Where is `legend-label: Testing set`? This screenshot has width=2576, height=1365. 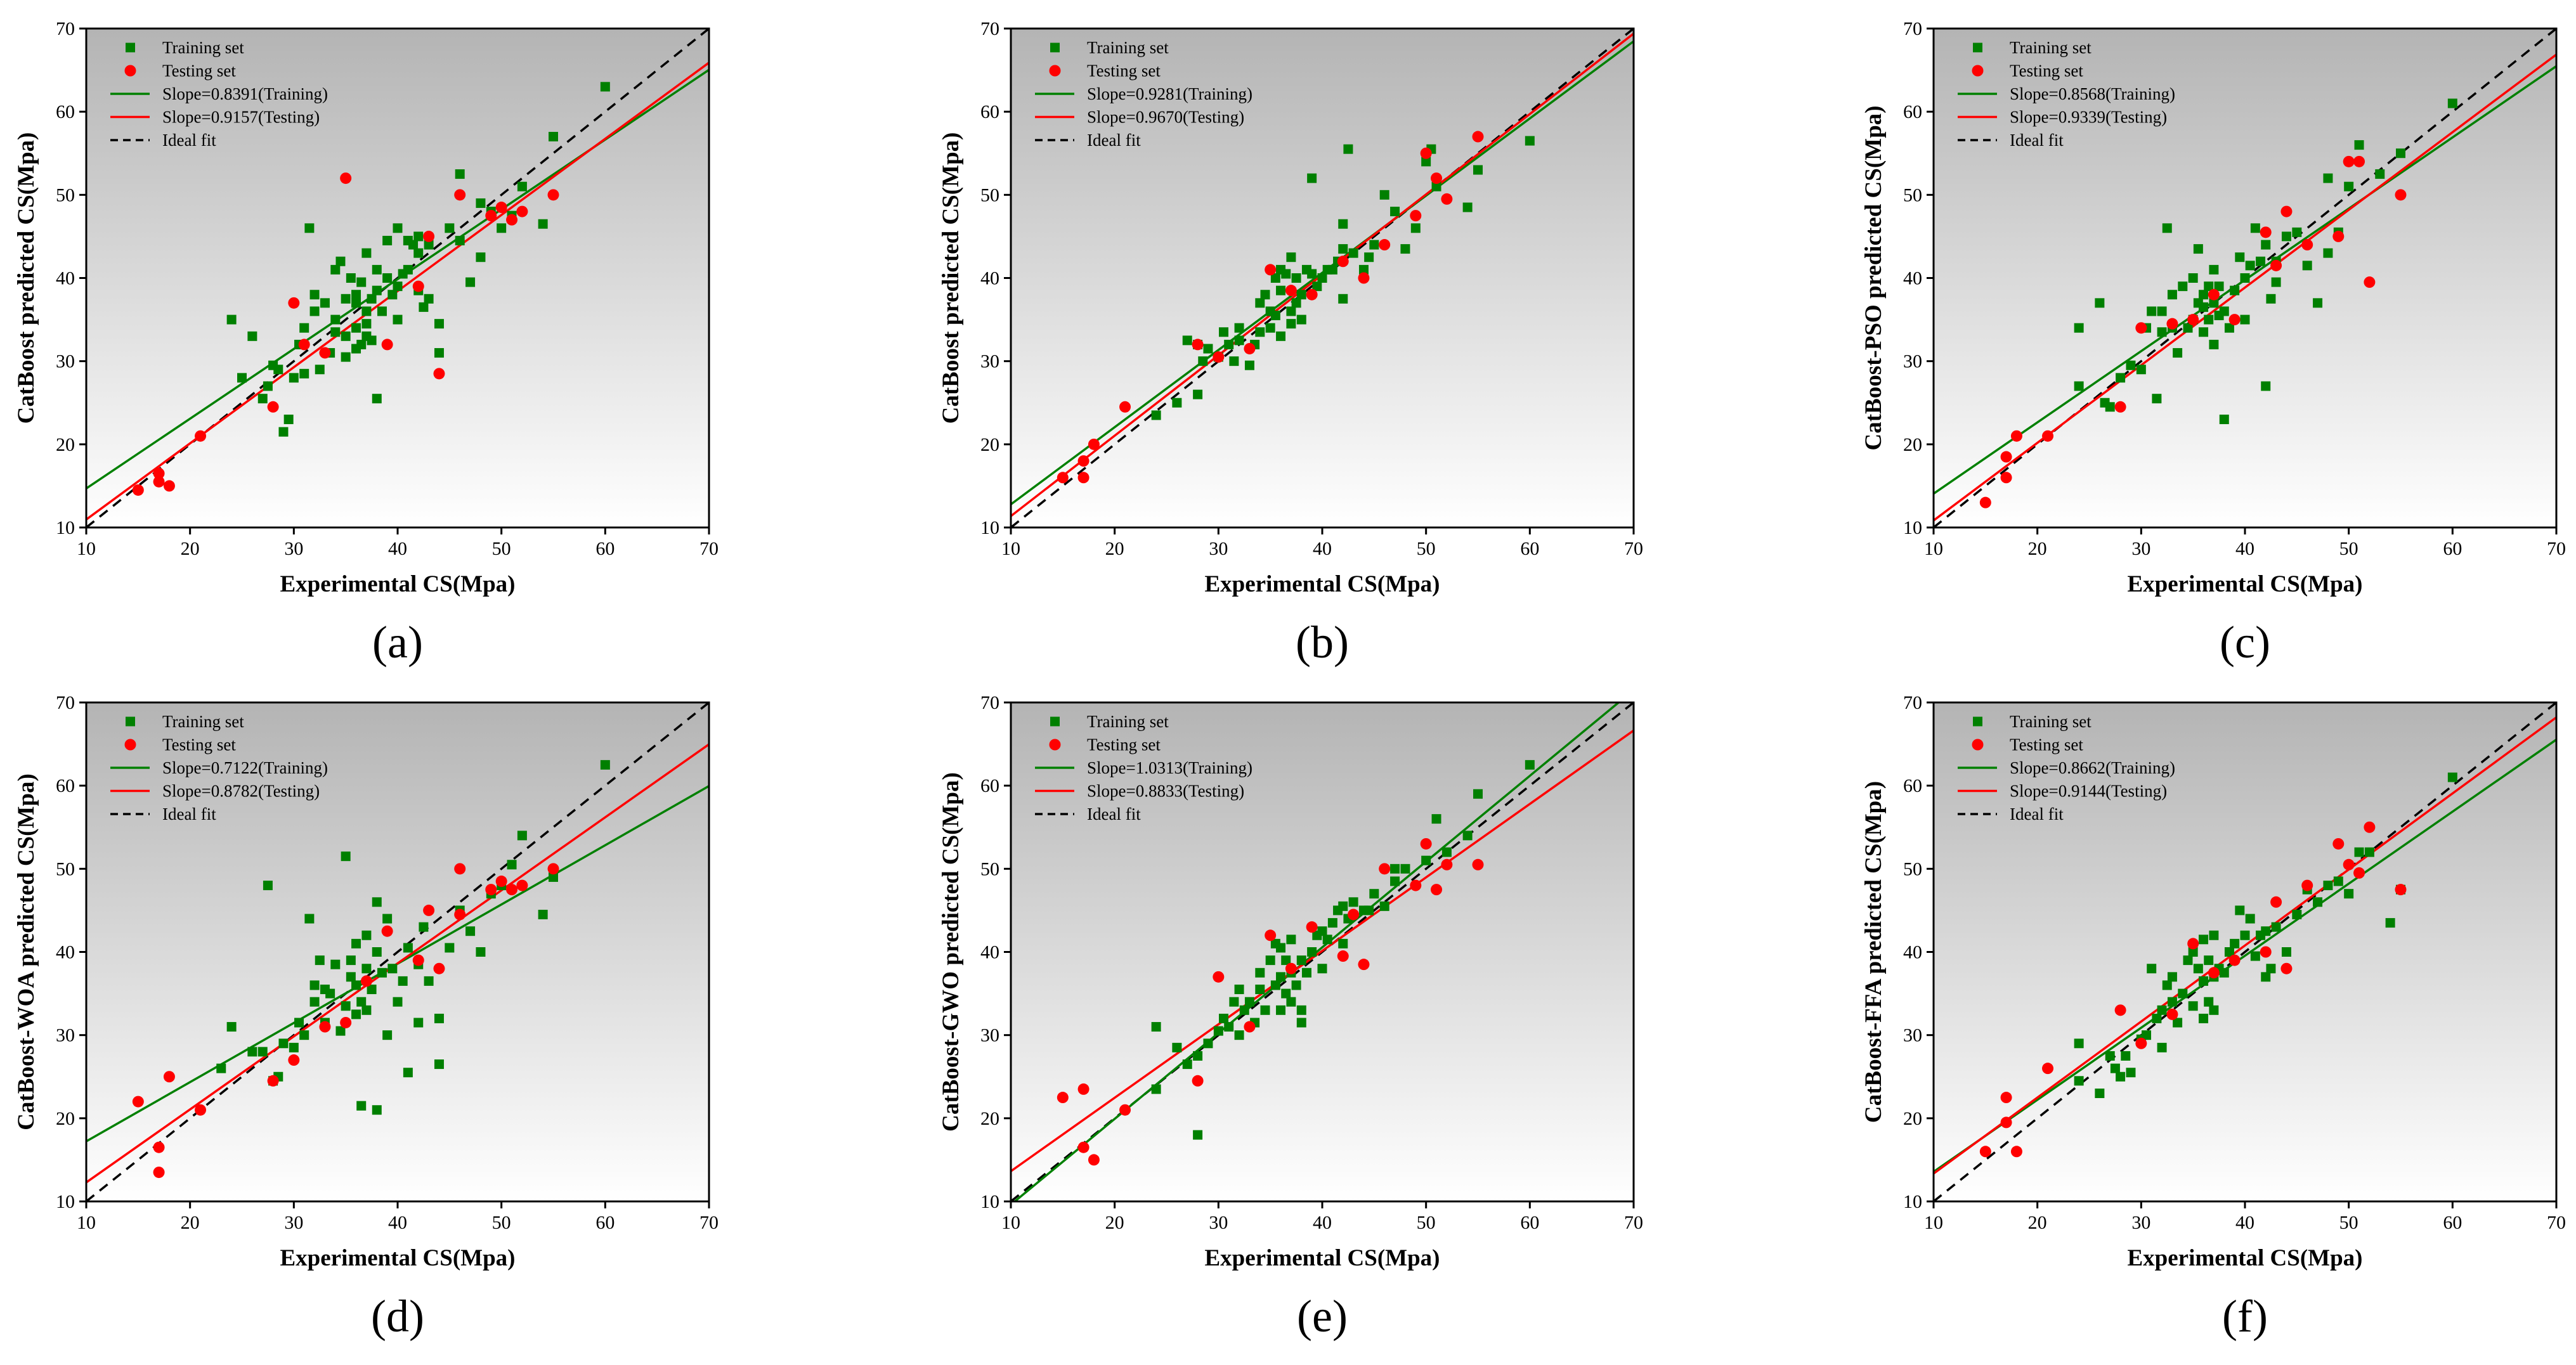 legend-label: Testing set is located at coordinates (1124, 71).